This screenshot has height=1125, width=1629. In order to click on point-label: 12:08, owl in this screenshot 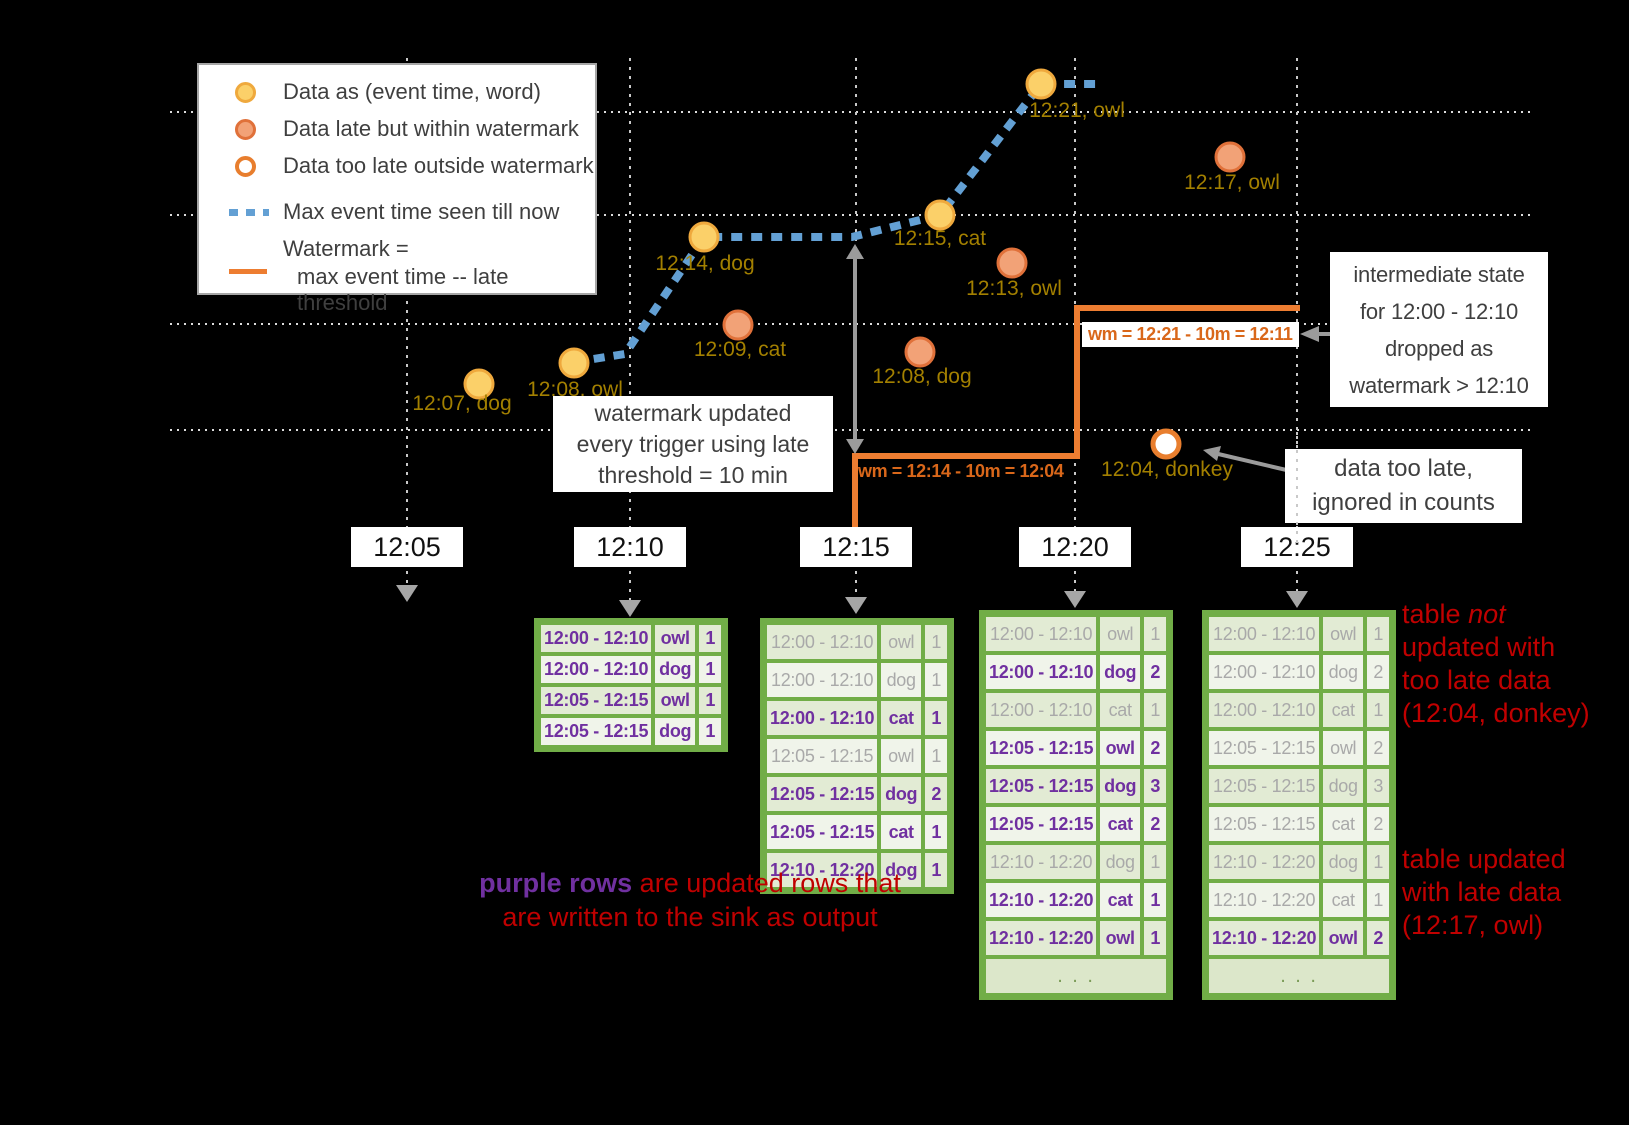, I will do `click(575, 389)`.